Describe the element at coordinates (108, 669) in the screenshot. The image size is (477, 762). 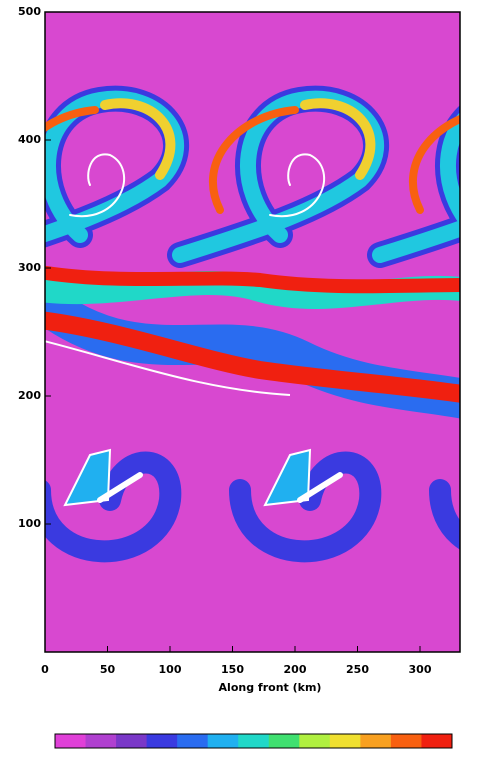
I see `x-tick-label: 50` at that location.